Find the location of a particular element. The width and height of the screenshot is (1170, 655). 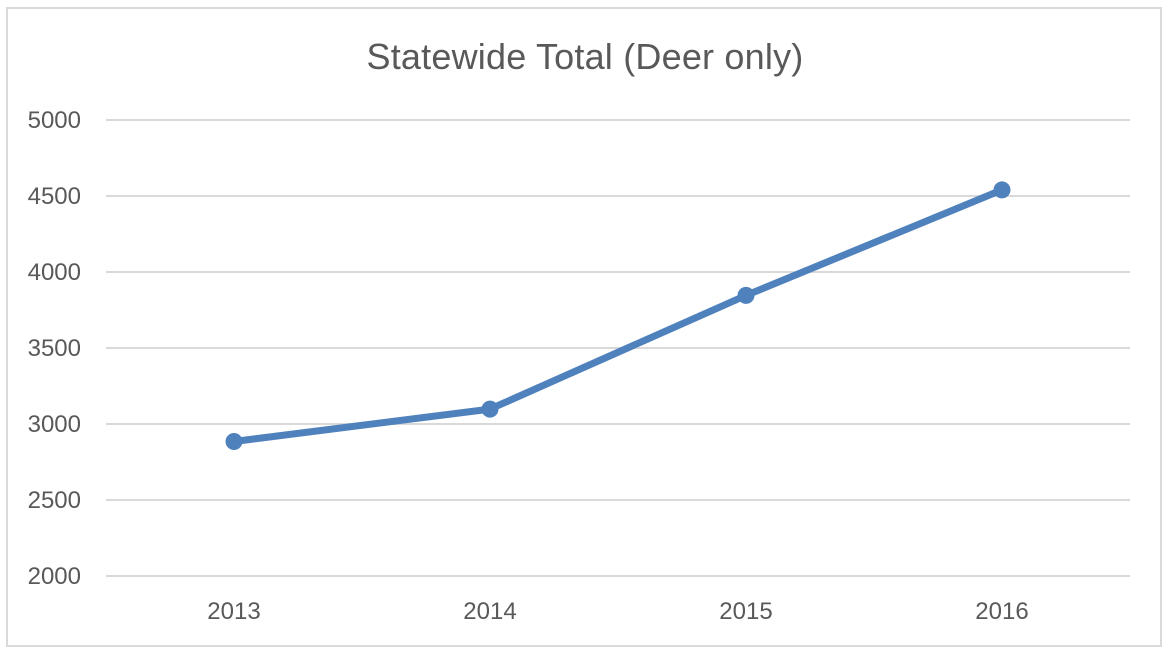

y-tick-label: 3000 is located at coordinates (54, 424).